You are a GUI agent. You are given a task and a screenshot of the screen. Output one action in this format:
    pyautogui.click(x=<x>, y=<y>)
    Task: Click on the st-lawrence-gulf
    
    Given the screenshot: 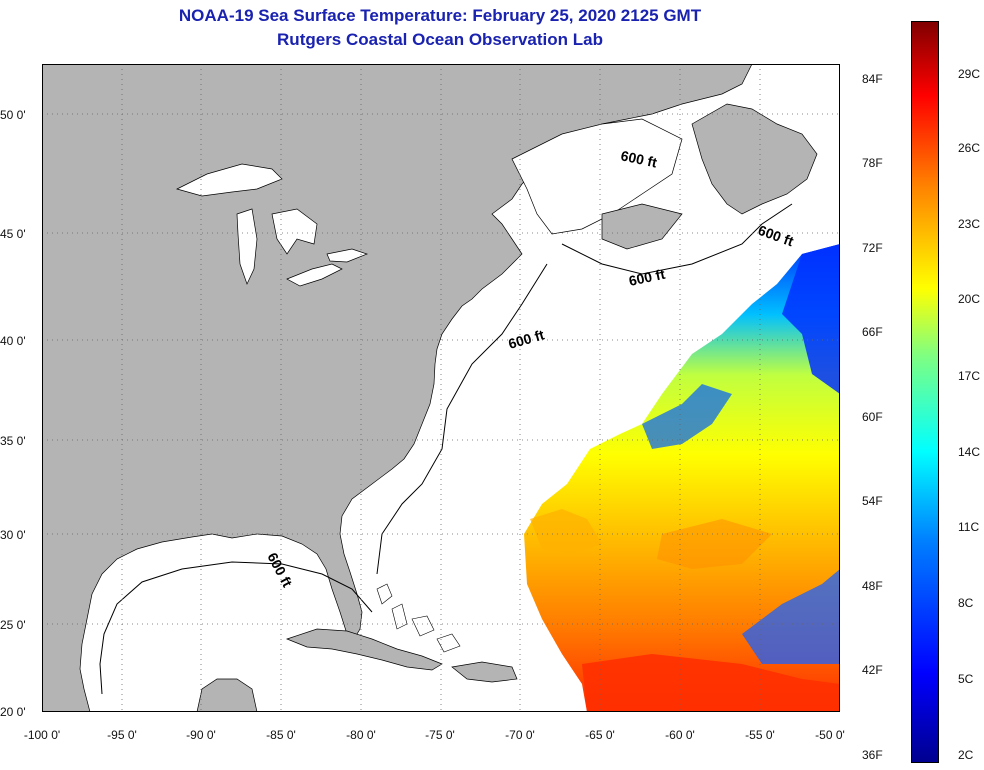 What is the action you would take?
    pyautogui.click(x=597, y=184)
    